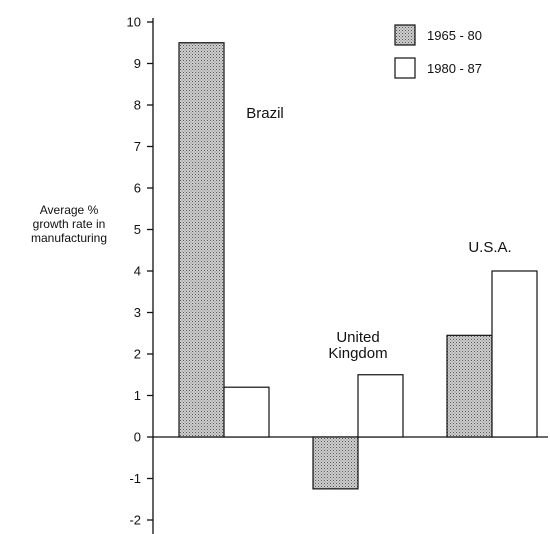 This screenshot has height=534, width=550. Describe the element at coordinates (137, 146) in the screenshot. I see `y-tick-label: 7` at that location.